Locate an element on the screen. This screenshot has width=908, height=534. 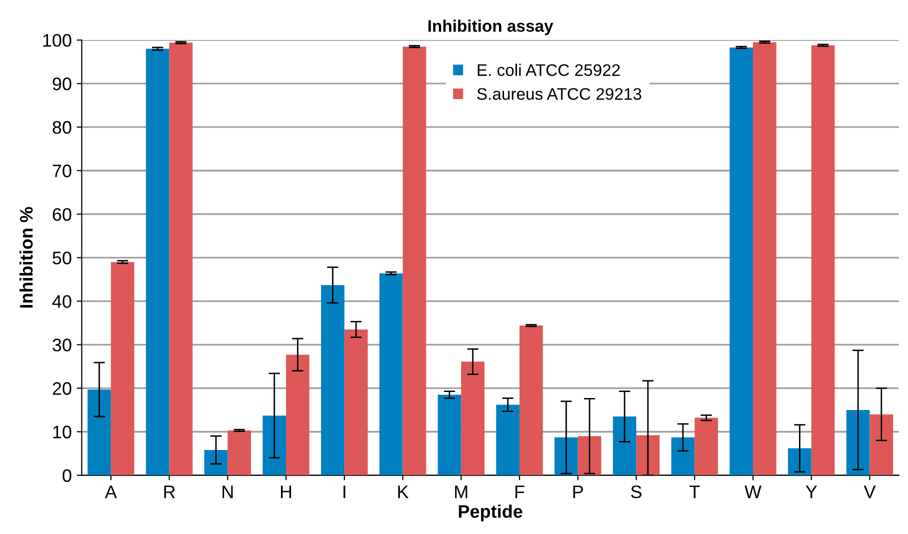
chart-title: Inhibition assay is located at coordinates (491, 28).